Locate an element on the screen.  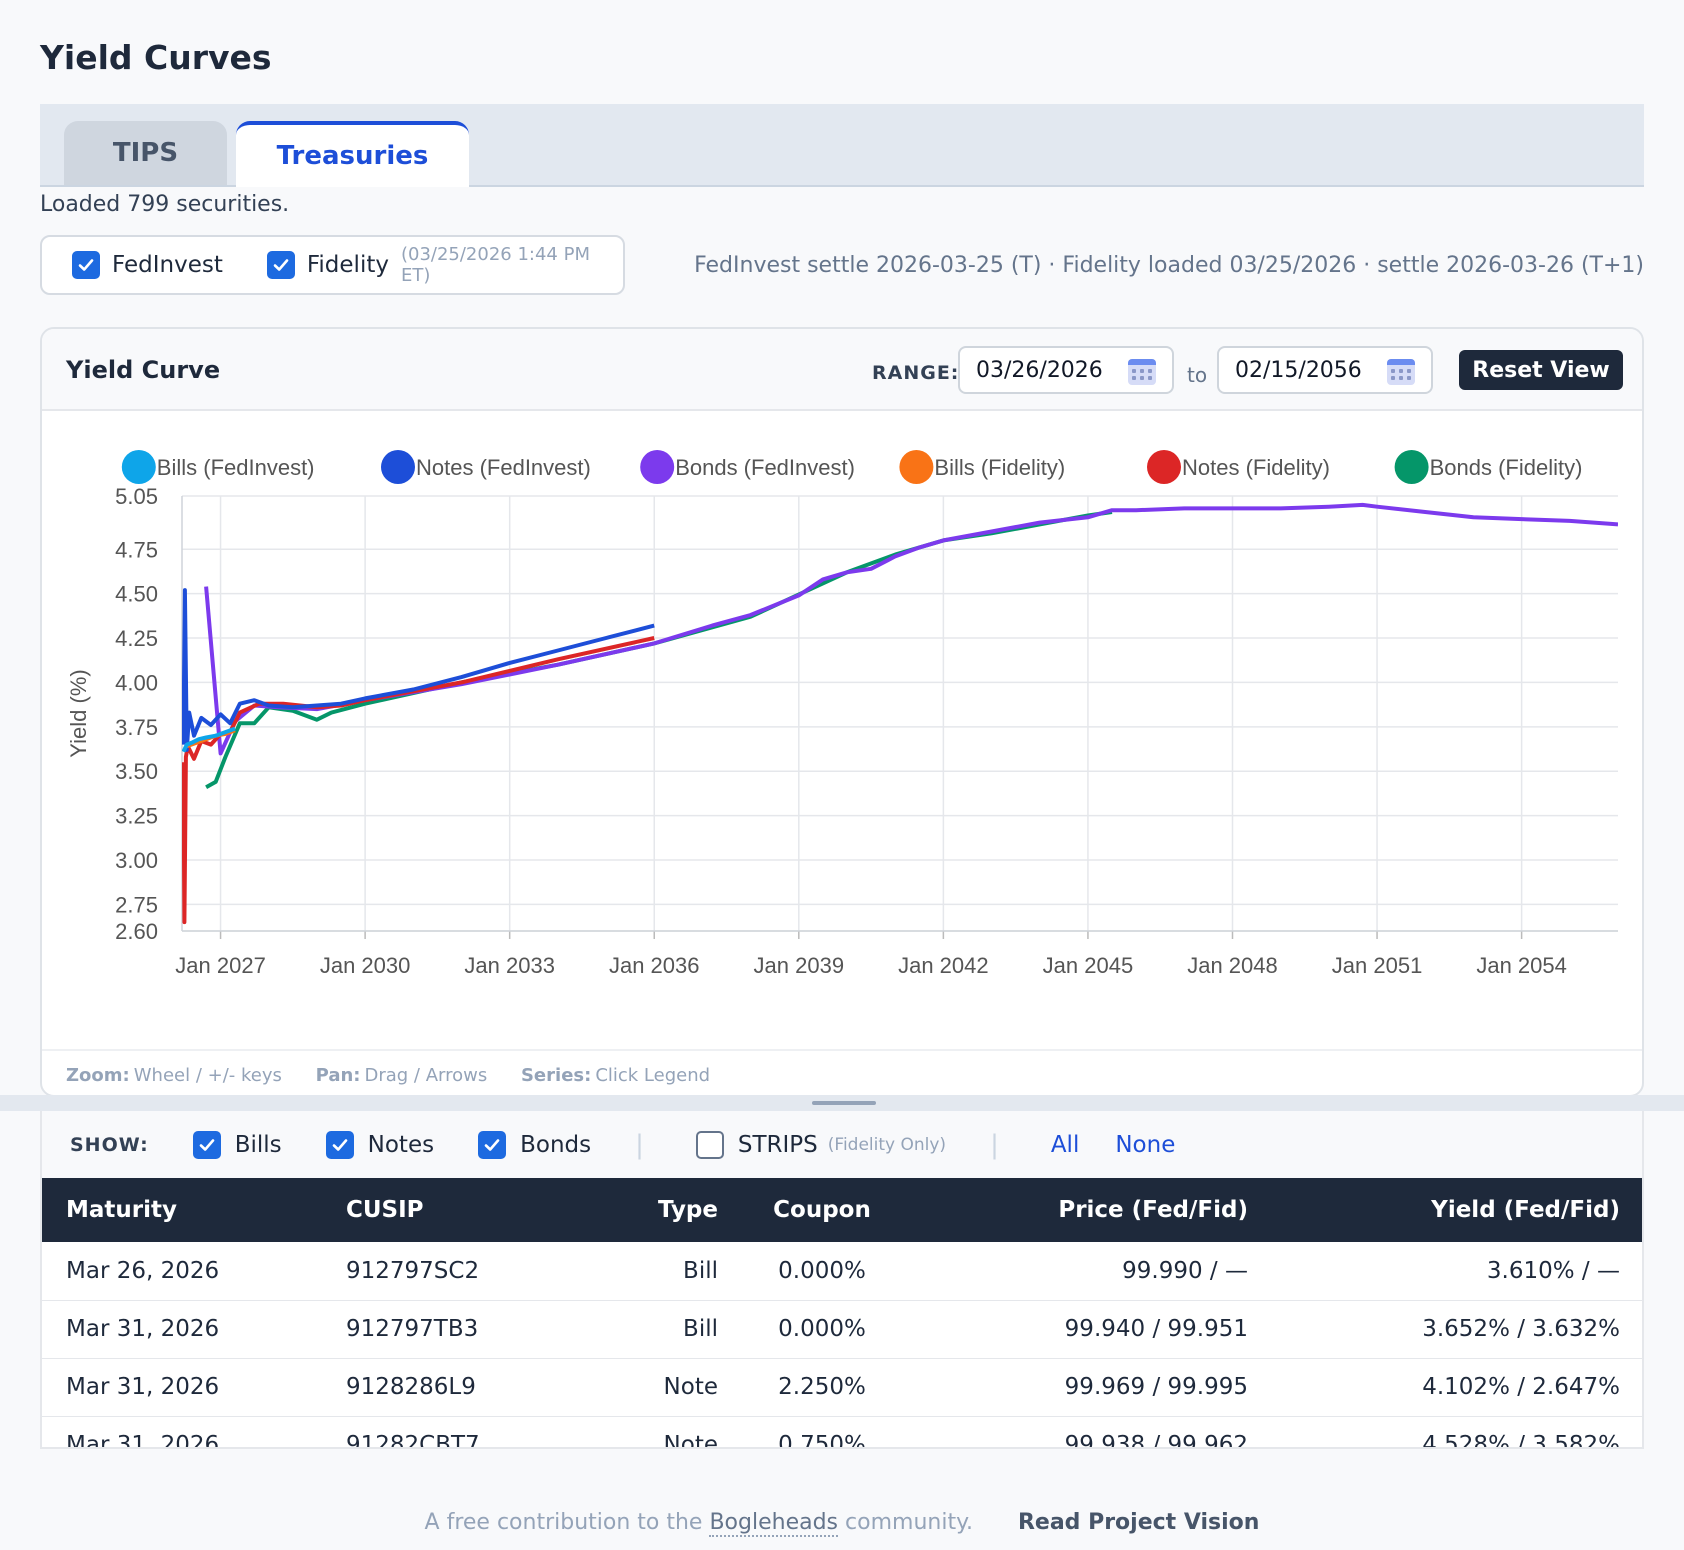
range-to-label: to is located at coordinates (1197, 375).